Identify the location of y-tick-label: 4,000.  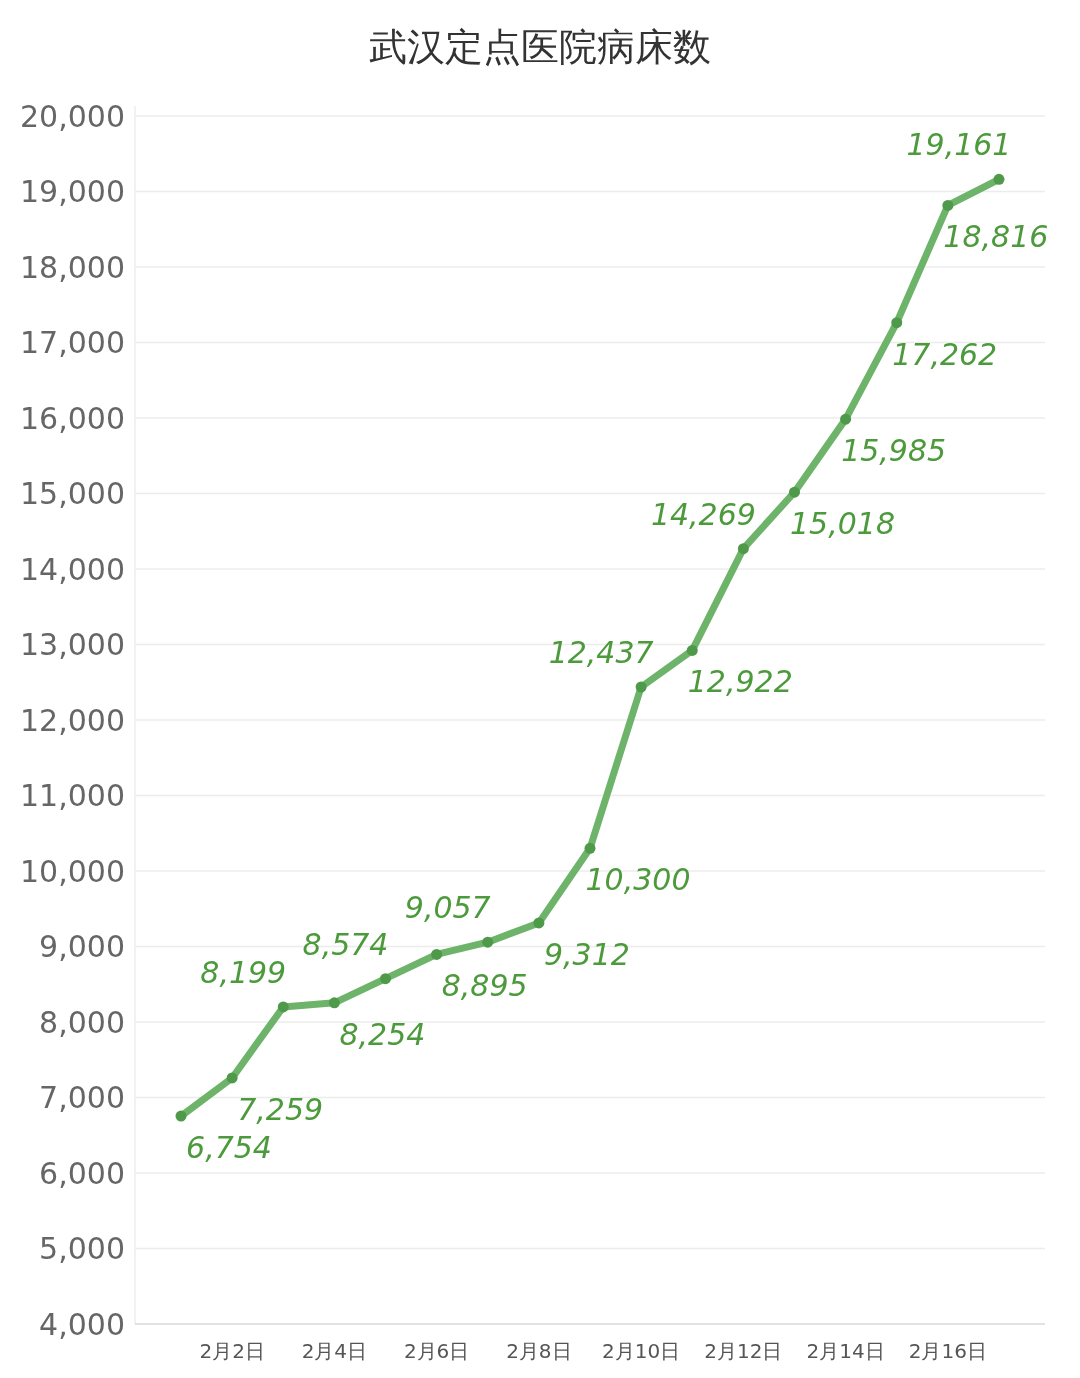
(82, 1324).